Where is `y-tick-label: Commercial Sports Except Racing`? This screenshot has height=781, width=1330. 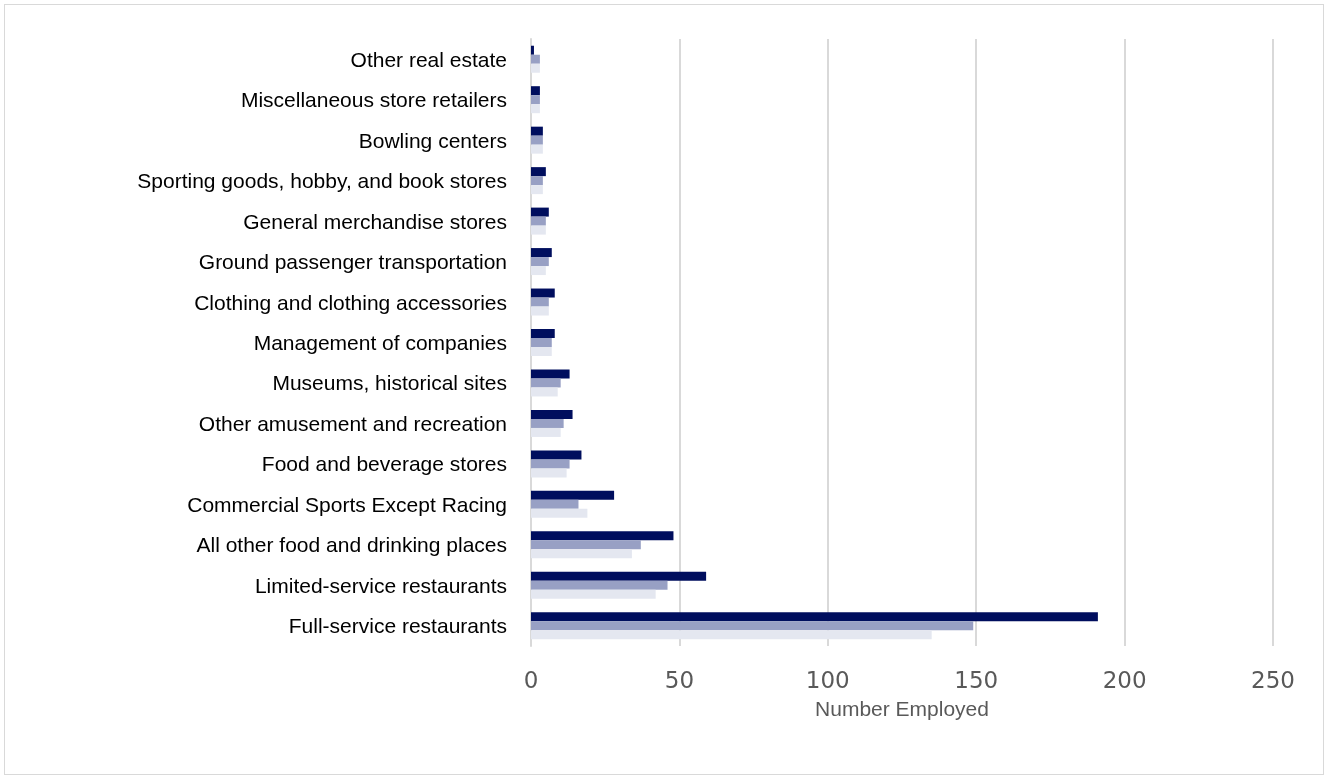 y-tick-label: Commercial Sports Except Racing is located at coordinates (347, 504).